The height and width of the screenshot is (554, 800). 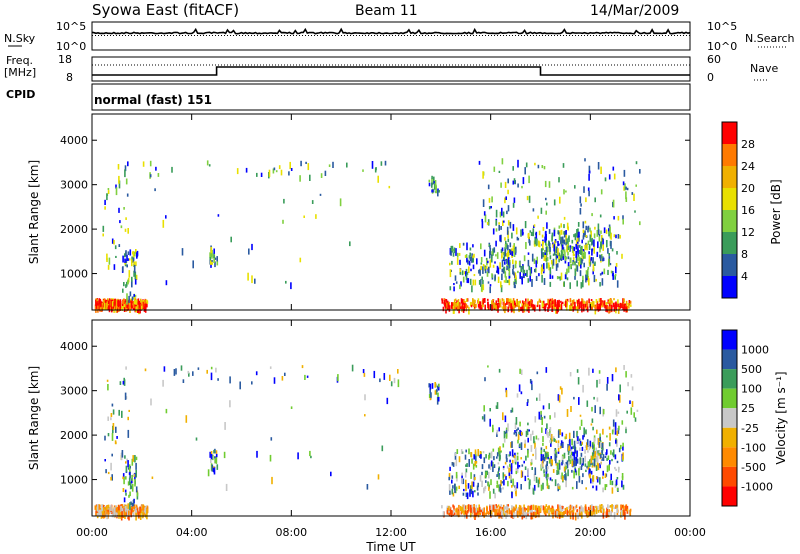 I want to click on noise-search-label: N.Search, so click(x=770, y=38).